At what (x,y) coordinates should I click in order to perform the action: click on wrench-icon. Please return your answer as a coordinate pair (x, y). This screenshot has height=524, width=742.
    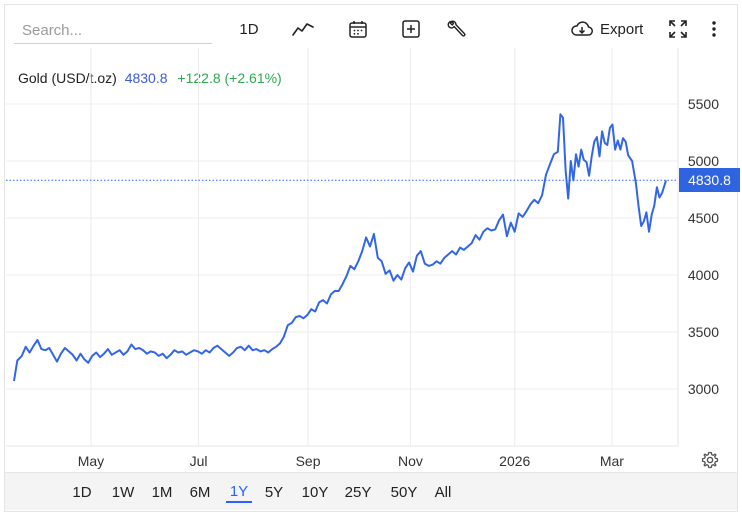
    Looking at the image, I should click on (456, 28).